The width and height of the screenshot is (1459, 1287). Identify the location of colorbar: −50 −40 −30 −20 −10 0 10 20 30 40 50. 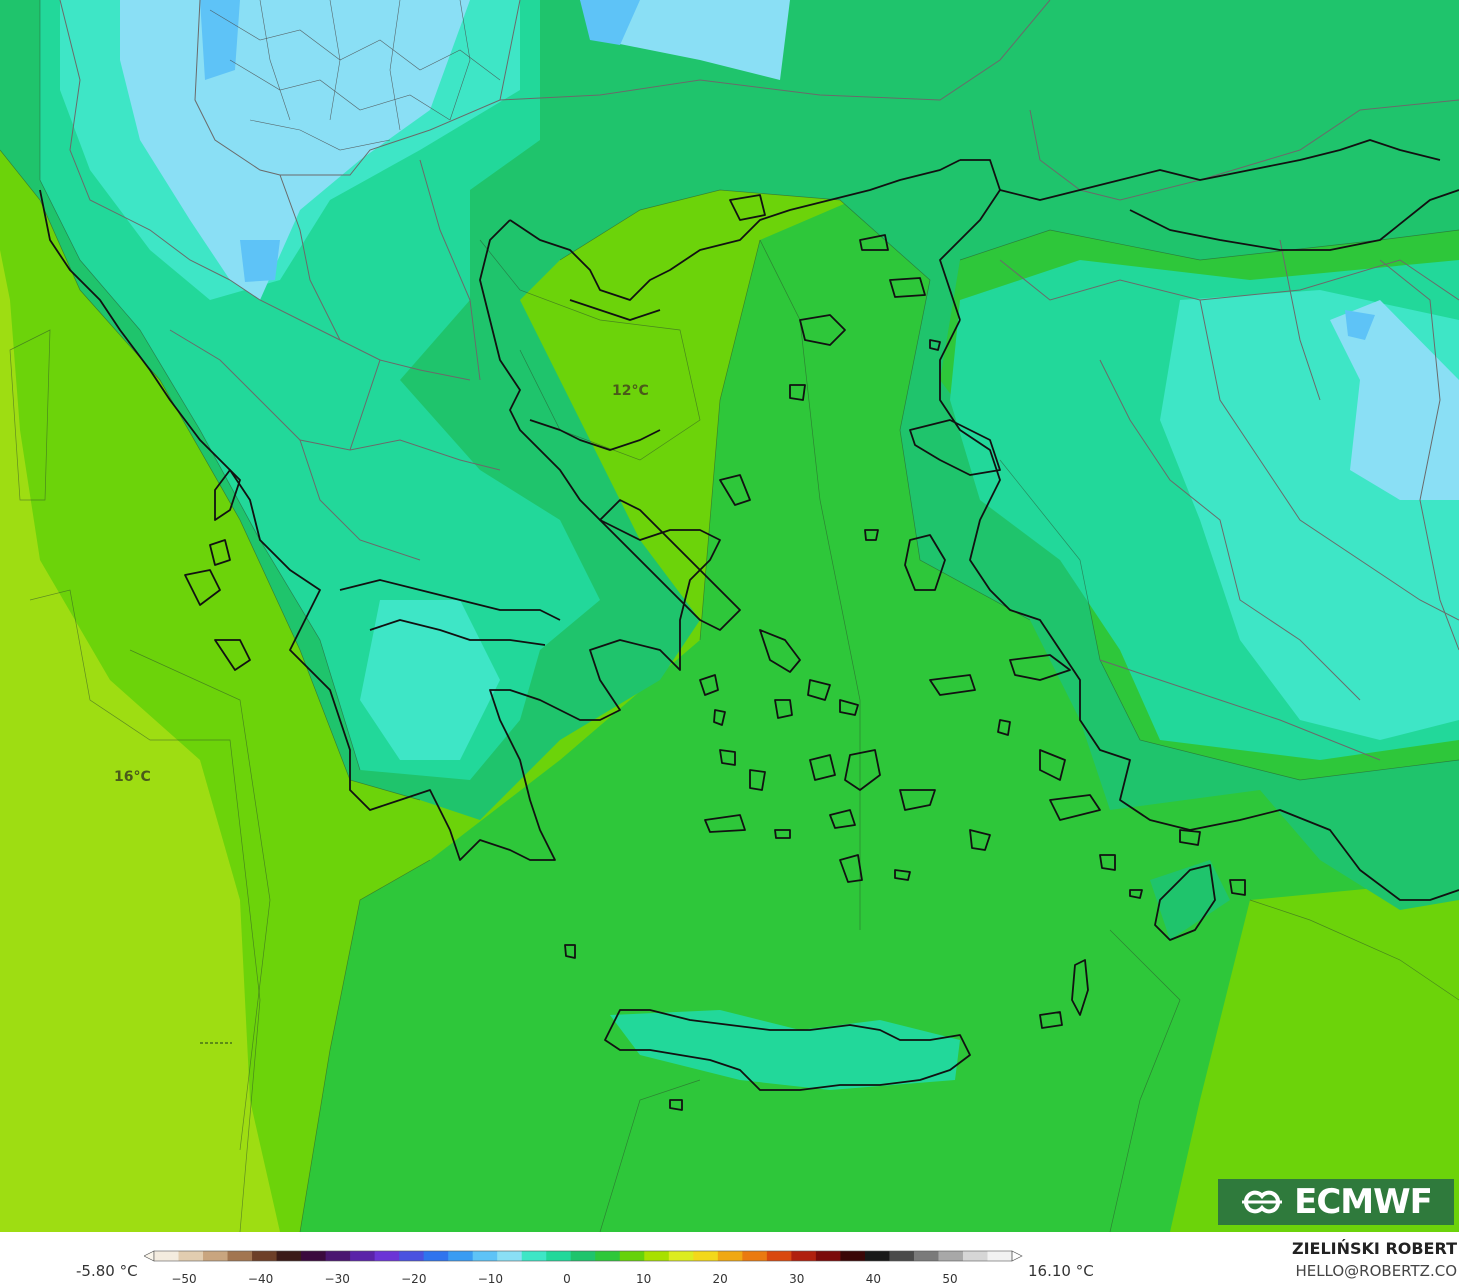
(583, 1268).